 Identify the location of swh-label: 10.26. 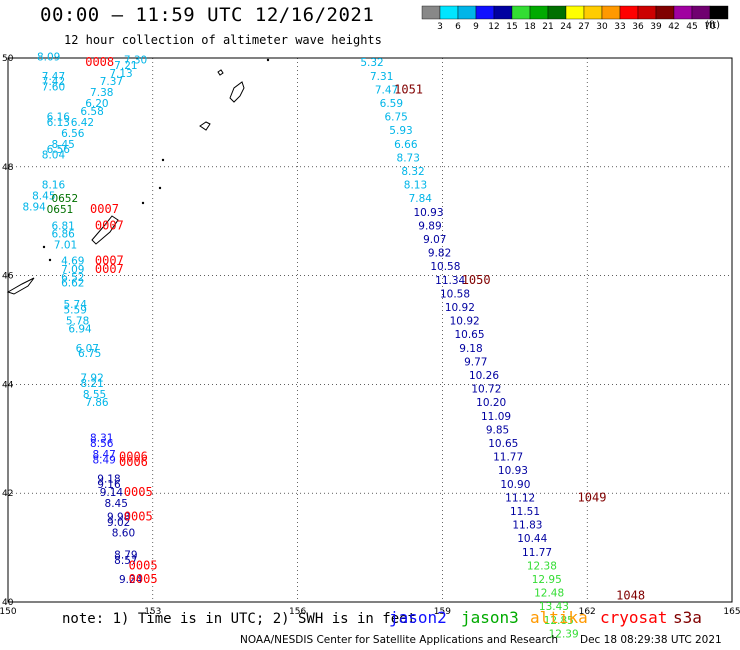
(484, 376).